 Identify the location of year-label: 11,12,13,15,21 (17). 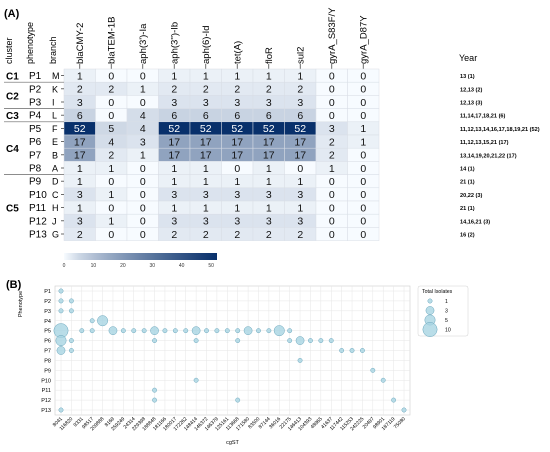
(484, 143).